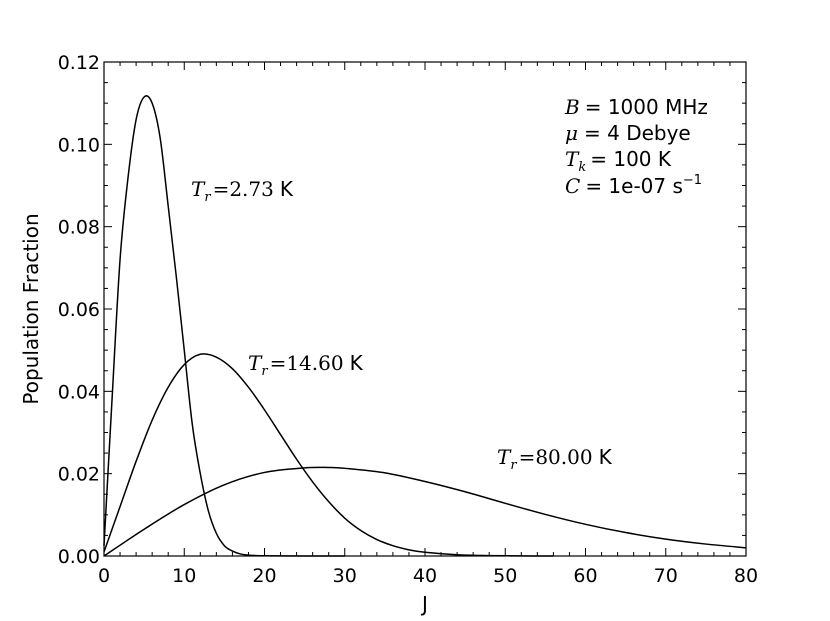  Describe the element at coordinates (184, 576) in the screenshot. I see `x-tick-label: 10` at that location.